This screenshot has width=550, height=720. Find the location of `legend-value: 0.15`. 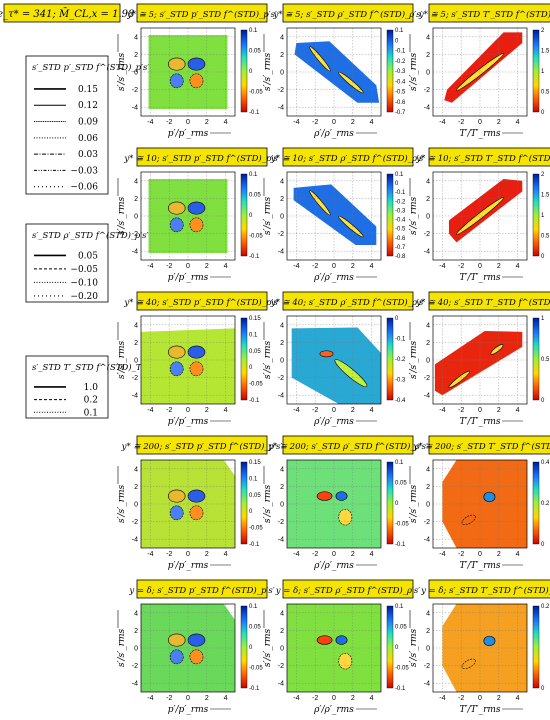

legend-value: 0.15 is located at coordinates (88, 90).